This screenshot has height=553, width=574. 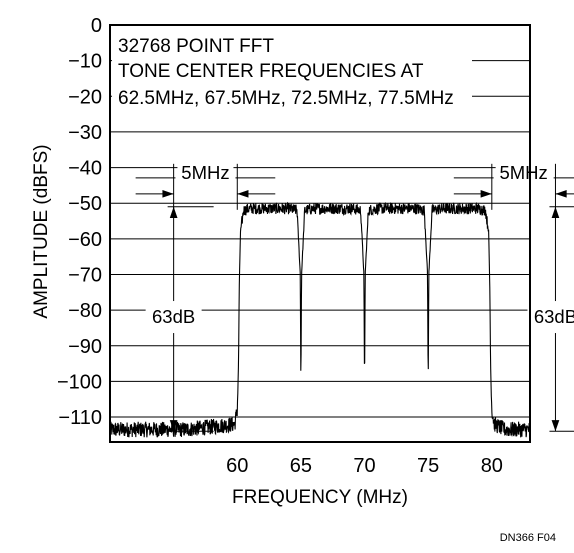 What do you see at coordinates (528, 538) in the screenshot?
I see `figure-footnote: DN366 F04` at bounding box center [528, 538].